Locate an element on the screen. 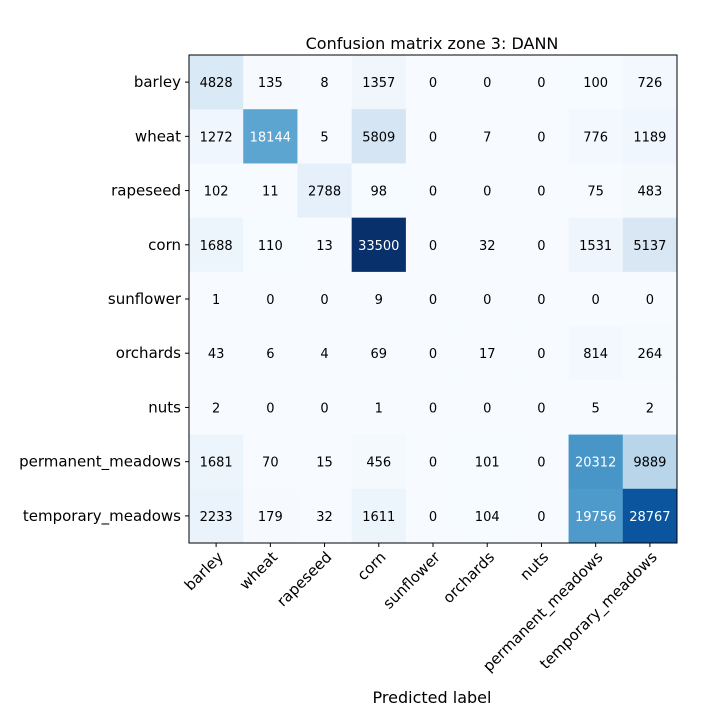 Image resolution: width=720 pixels, height=720 pixels. heatmap-cell-label: 75 is located at coordinates (595, 192).